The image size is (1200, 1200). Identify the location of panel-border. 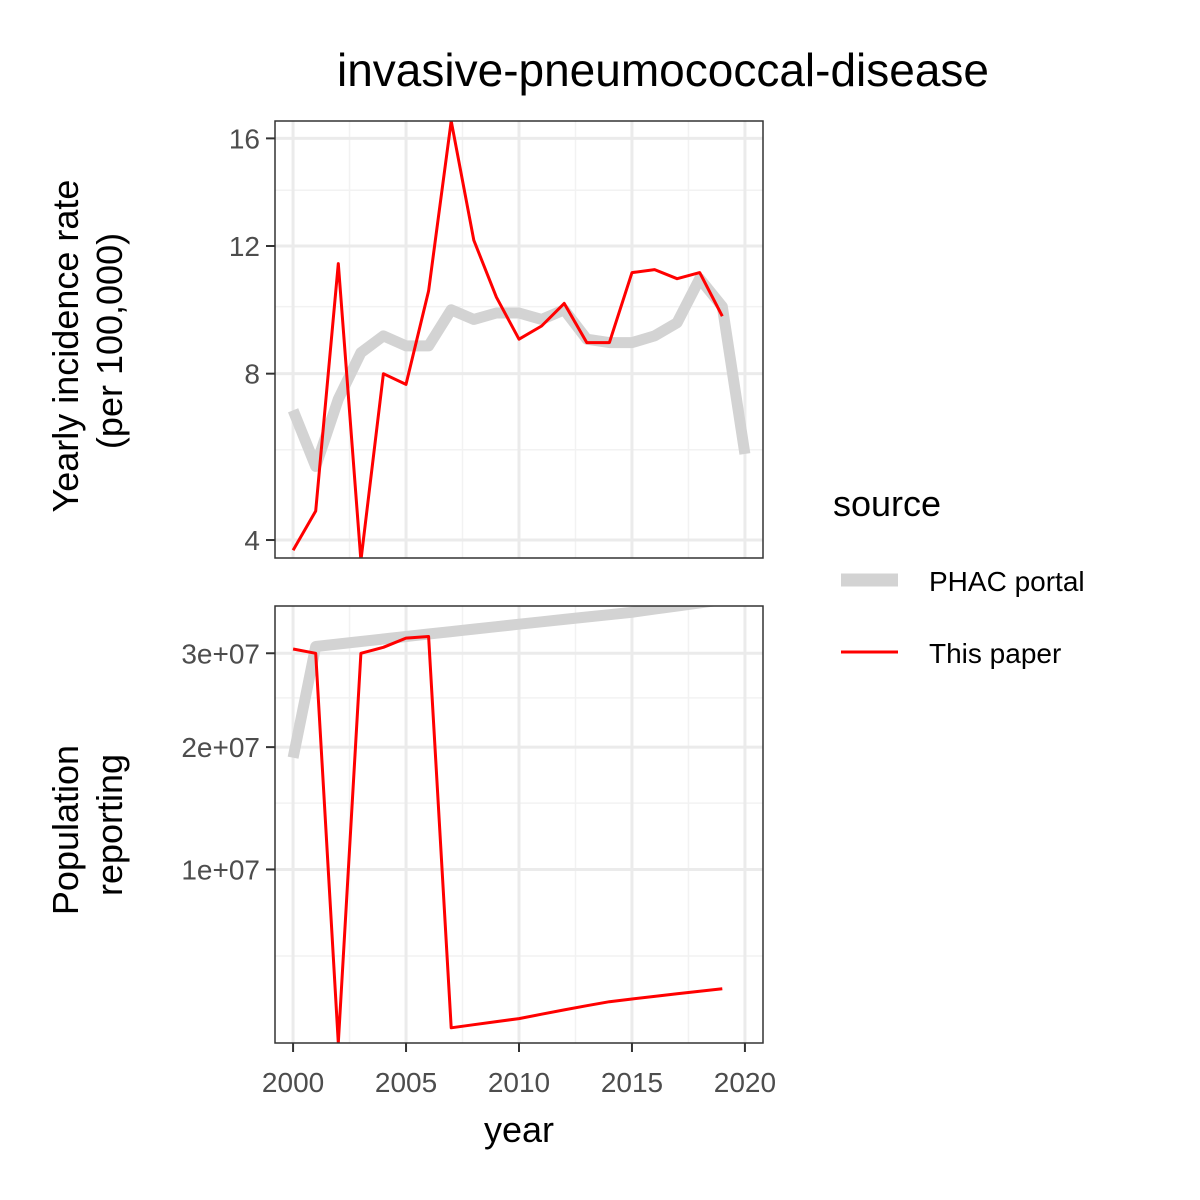
(519, 339).